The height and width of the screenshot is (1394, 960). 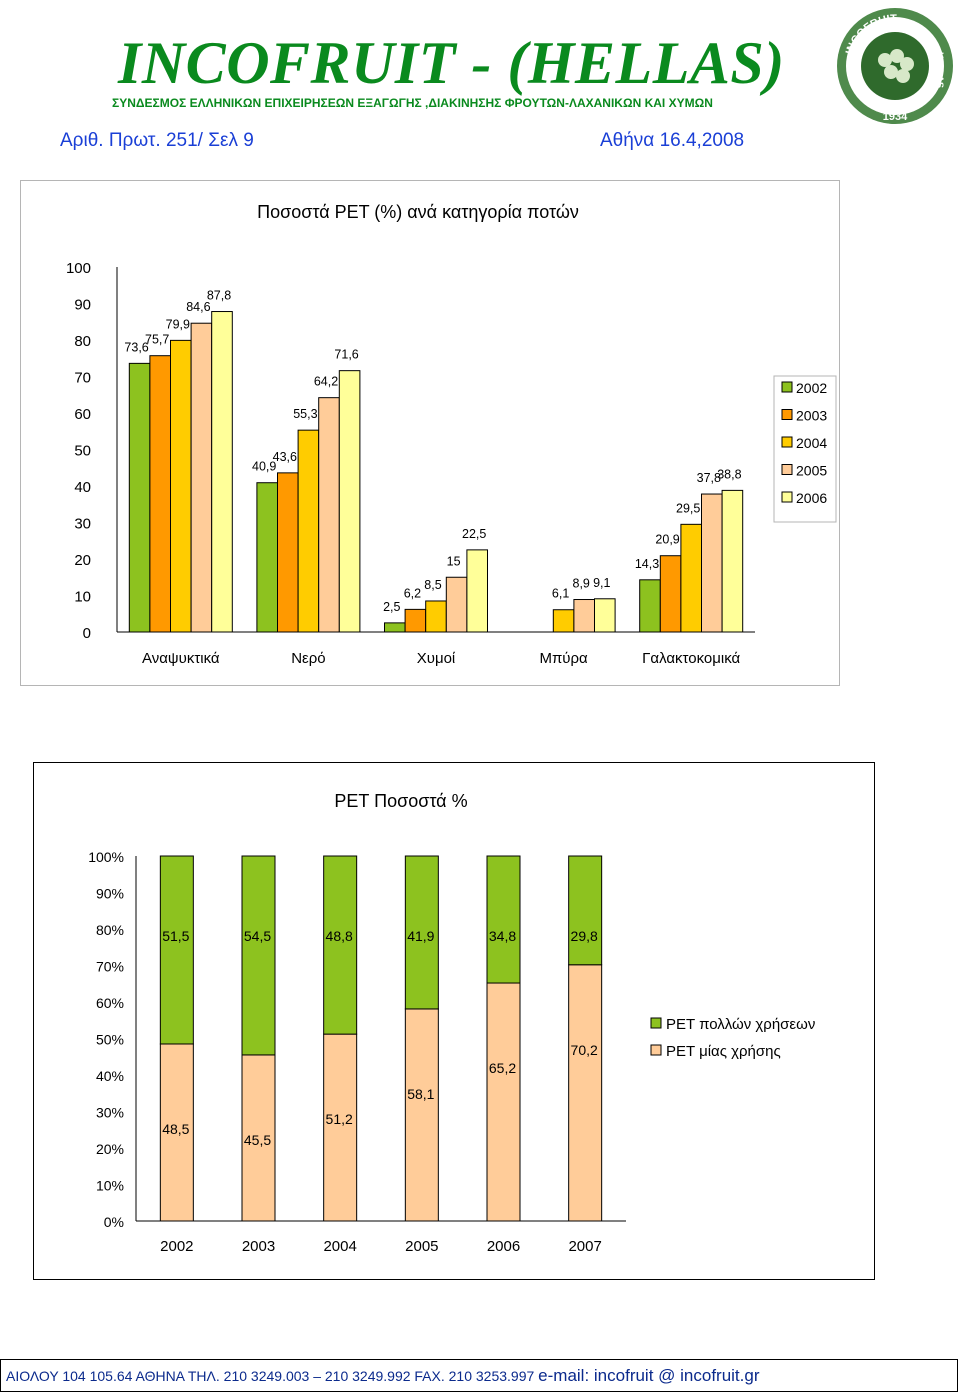 I want to click on legend-label-2003: 2003, so click(x=811, y=416).